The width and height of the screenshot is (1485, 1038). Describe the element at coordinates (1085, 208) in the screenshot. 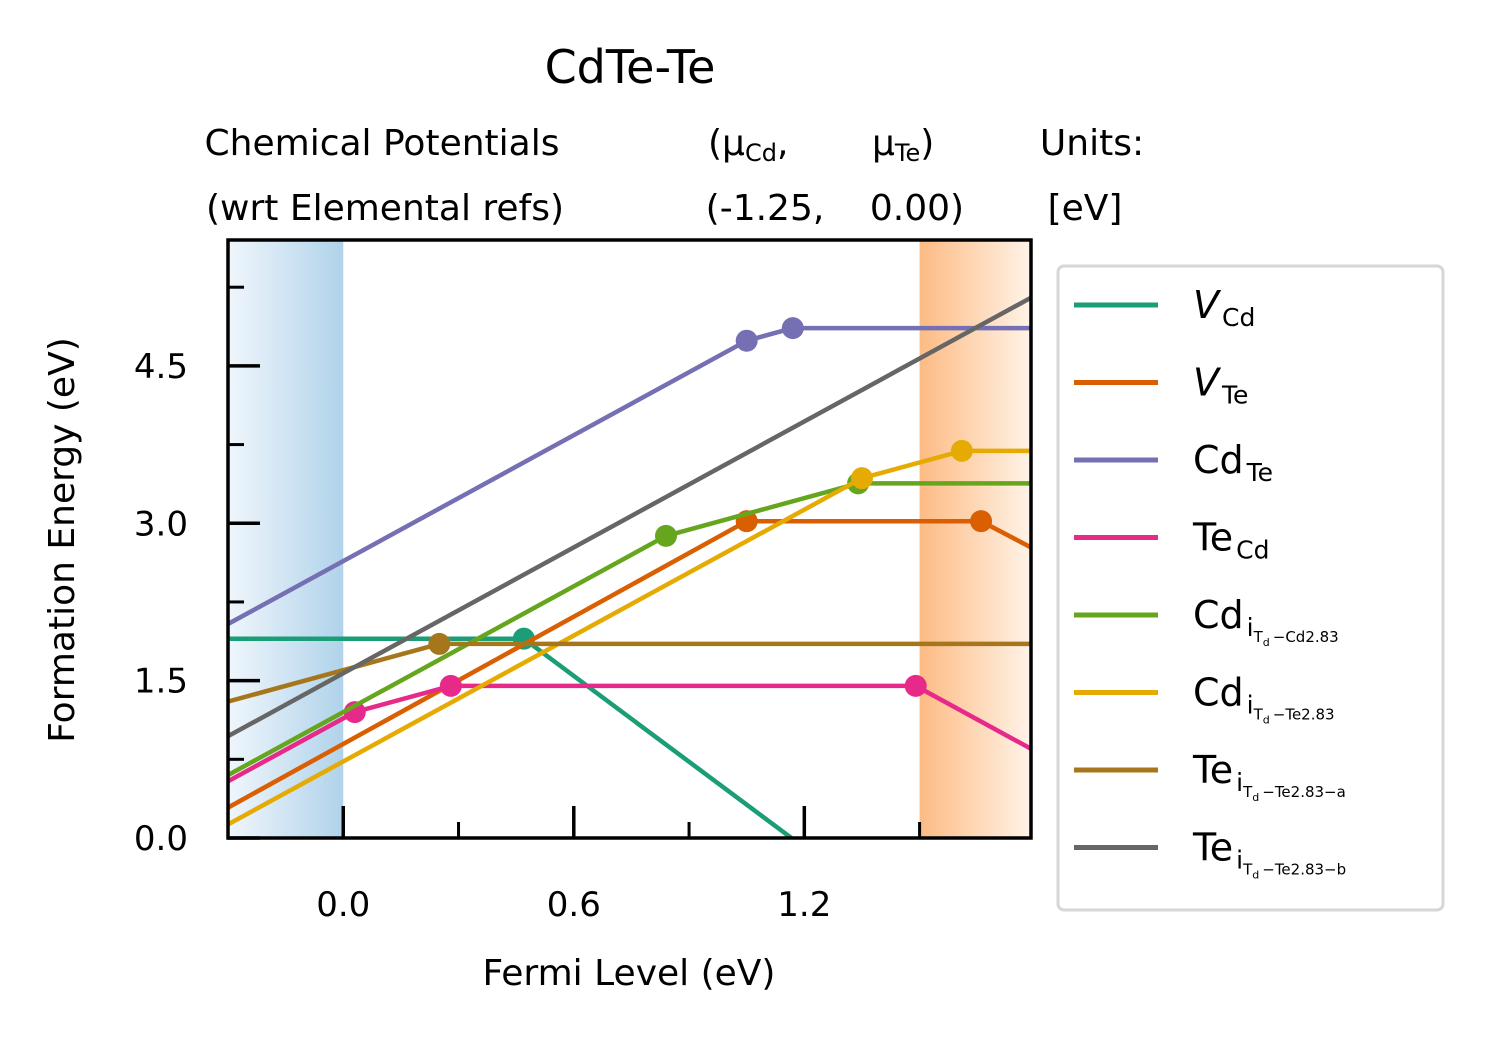

I see `header-units-value: [eV]` at that location.